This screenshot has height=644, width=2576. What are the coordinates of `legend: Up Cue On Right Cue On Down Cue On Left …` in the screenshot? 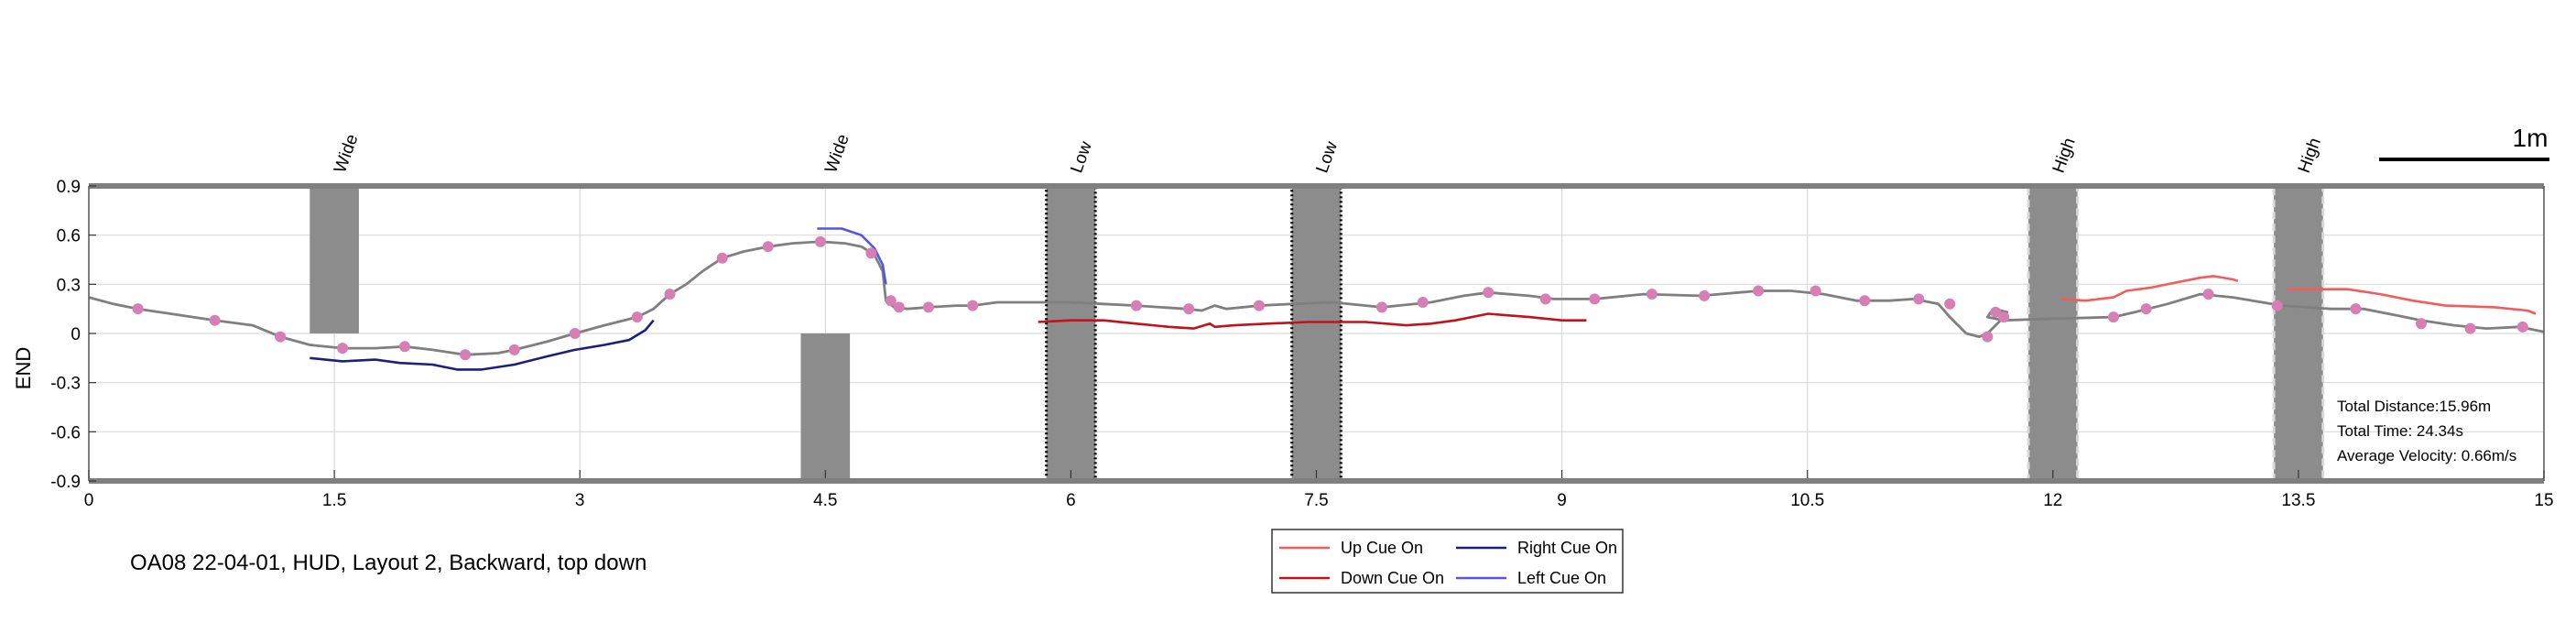 It's located at (1447, 562).